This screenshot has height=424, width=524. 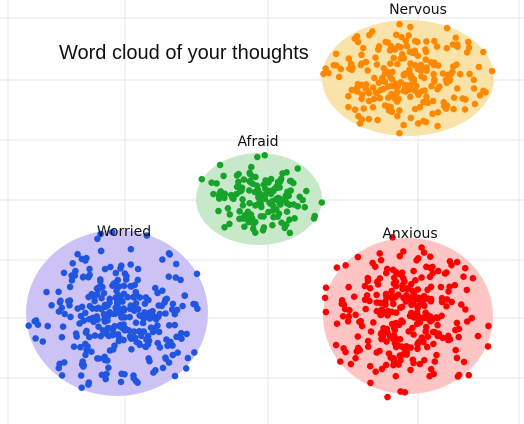 What do you see at coordinates (407, 317) in the screenshot?
I see `cluster-anxious` at bounding box center [407, 317].